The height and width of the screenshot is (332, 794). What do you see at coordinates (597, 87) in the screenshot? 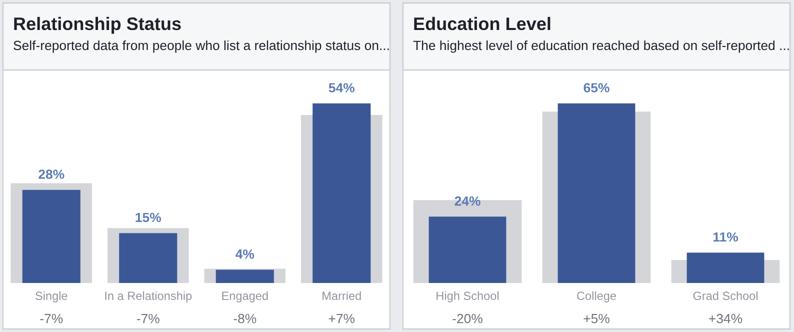
I see `data-label: 65%` at bounding box center [597, 87].